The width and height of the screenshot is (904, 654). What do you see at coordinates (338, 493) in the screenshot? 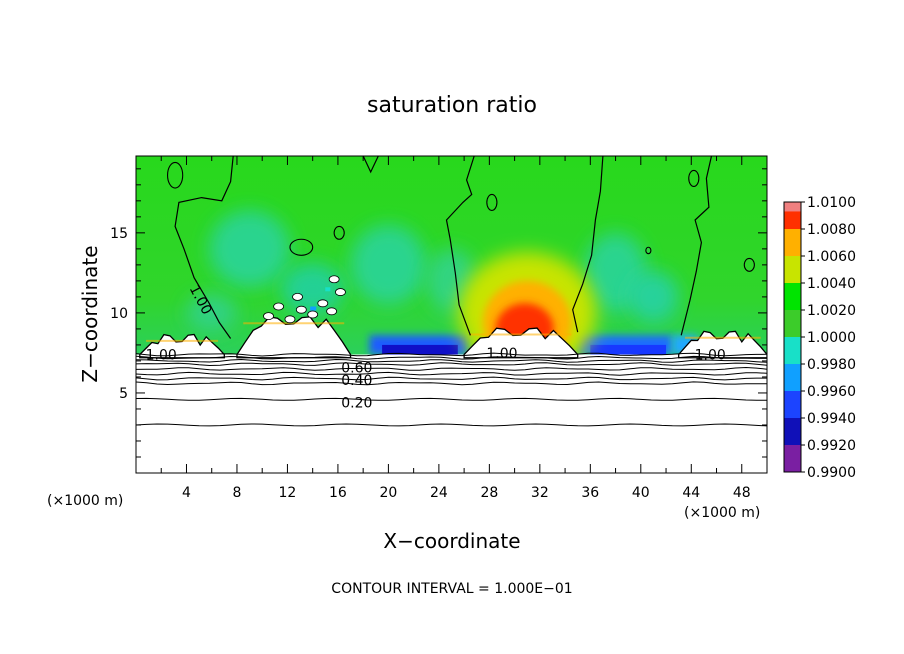
I see `x-tick-label: 16` at bounding box center [338, 493].